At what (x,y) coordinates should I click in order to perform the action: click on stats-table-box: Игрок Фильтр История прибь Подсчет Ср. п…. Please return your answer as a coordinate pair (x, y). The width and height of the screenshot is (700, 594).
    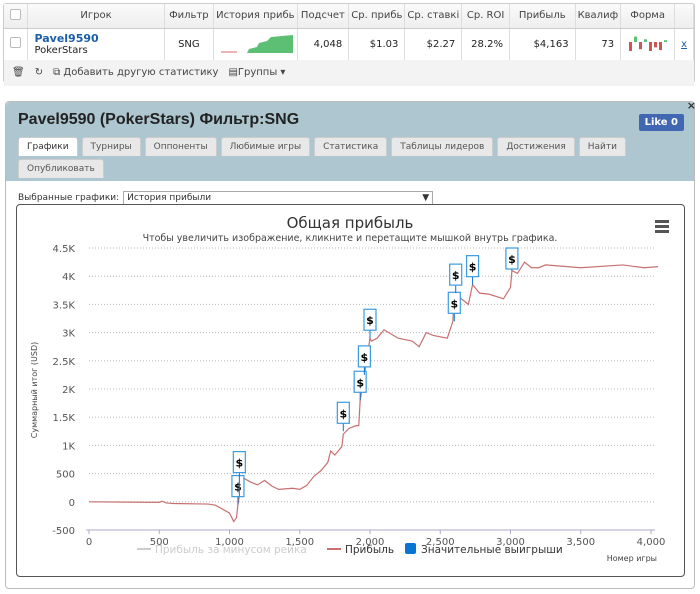
    Looking at the image, I should click on (349, 44).